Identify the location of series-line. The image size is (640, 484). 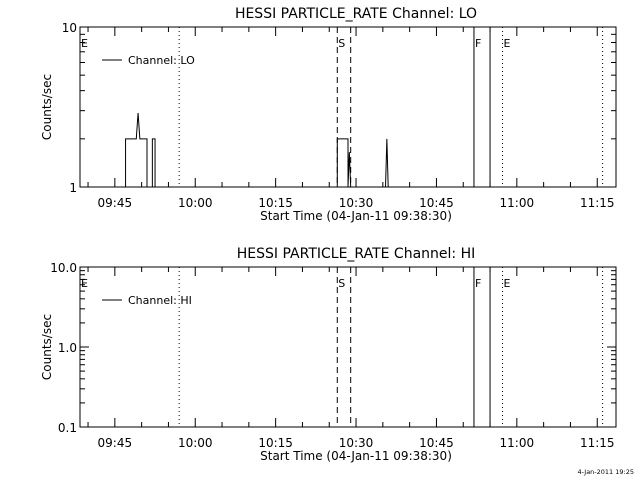
(254, 150).